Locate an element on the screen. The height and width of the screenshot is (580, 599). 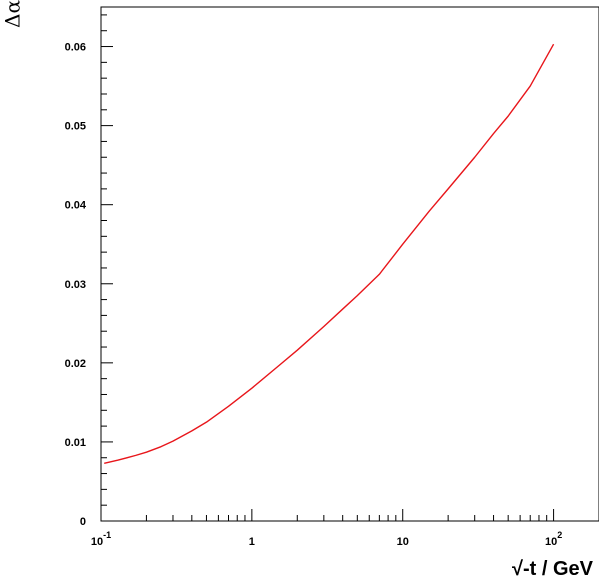
y-tick-label: 0.03 is located at coordinates (75, 285).